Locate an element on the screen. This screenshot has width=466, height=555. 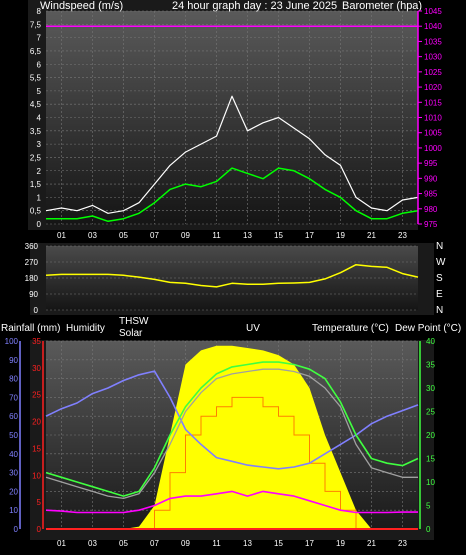
barometer-y-tick-label: 1025 is located at coordinates (433, 72).